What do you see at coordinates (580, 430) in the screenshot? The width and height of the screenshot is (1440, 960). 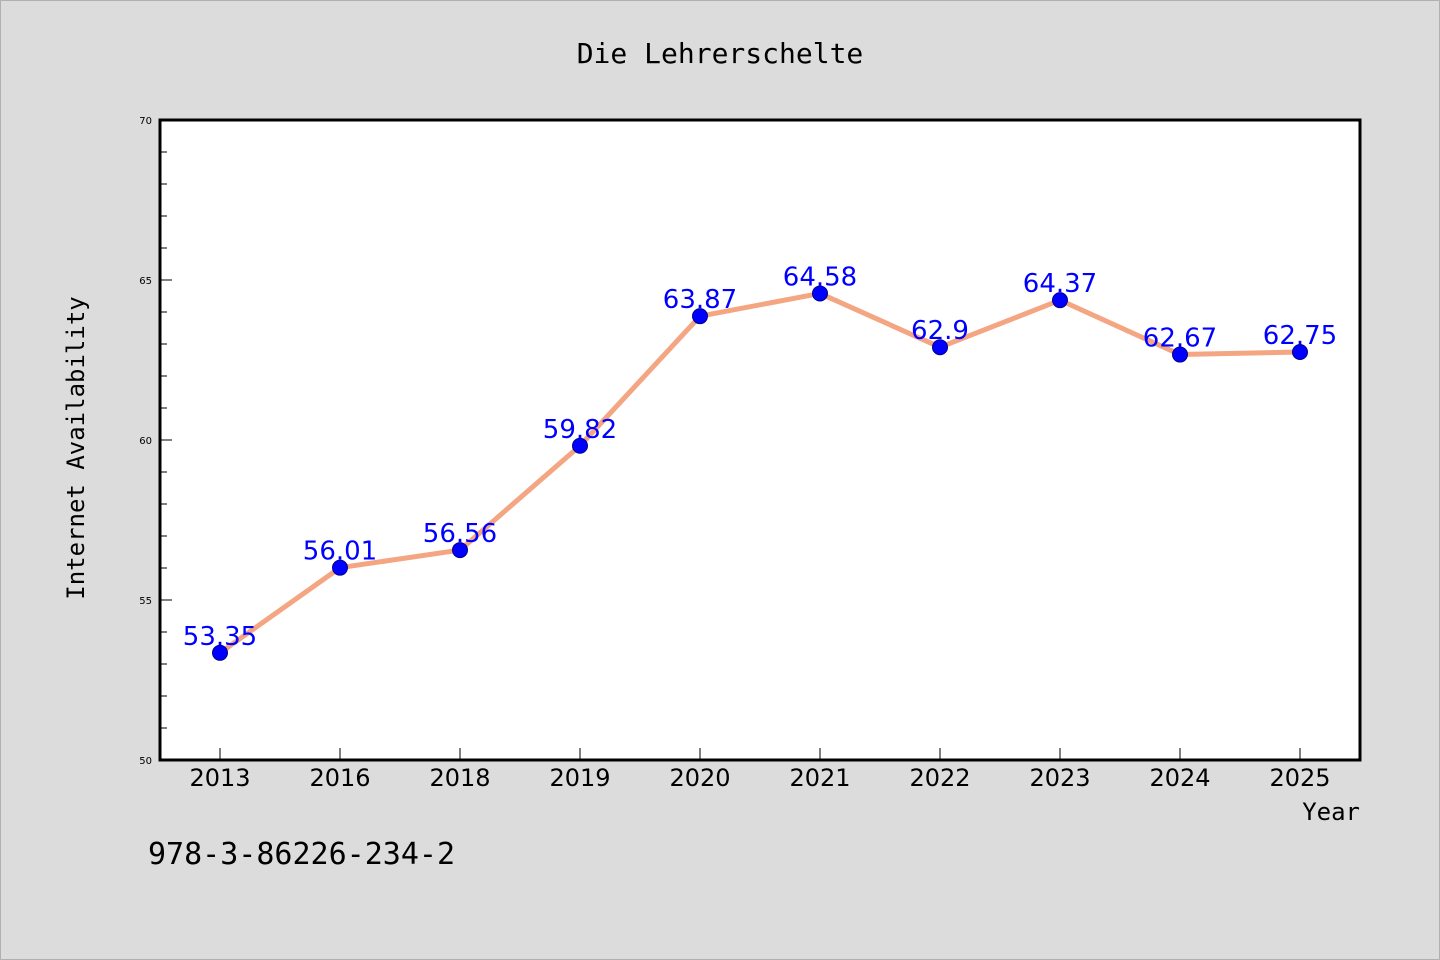 I see `data-label: 59.82` at bounding box center [580, 430].